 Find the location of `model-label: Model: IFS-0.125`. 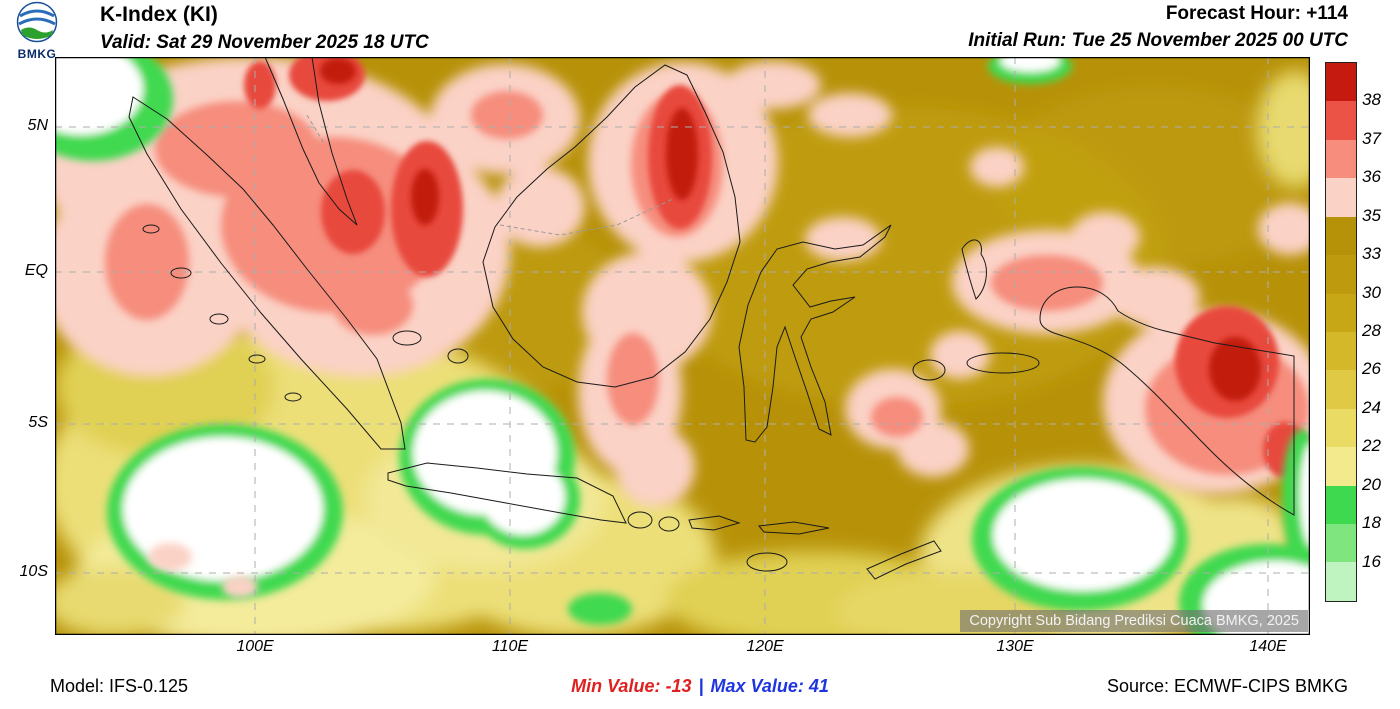

model-label: Model: IFS-0.125 is located at coordinates (119, 686).